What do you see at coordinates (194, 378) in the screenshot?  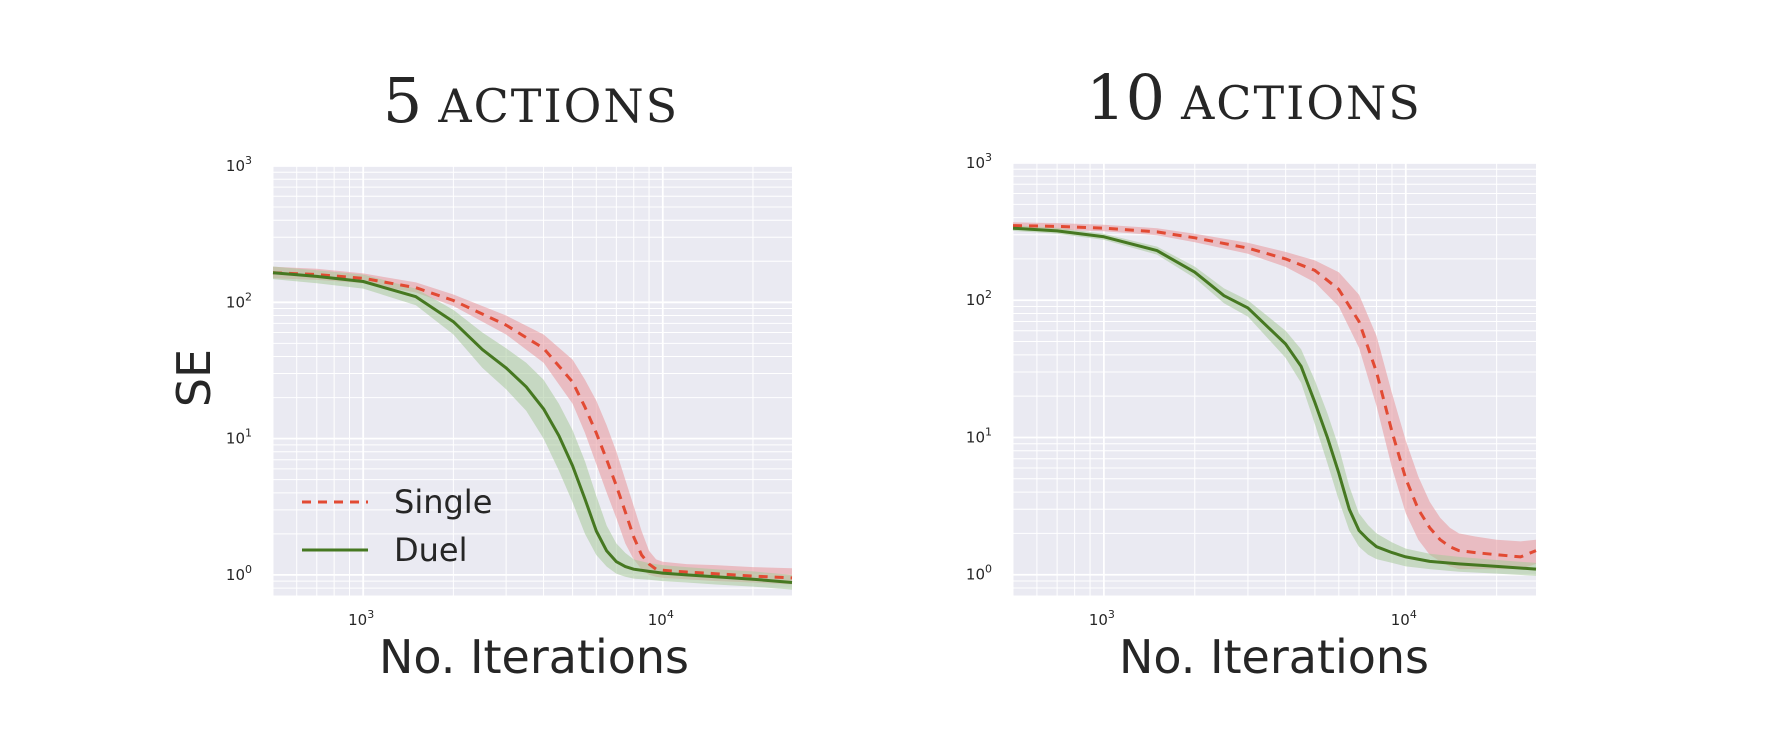 I see `y-axis-label: SE` at bounding box center [194, 378].